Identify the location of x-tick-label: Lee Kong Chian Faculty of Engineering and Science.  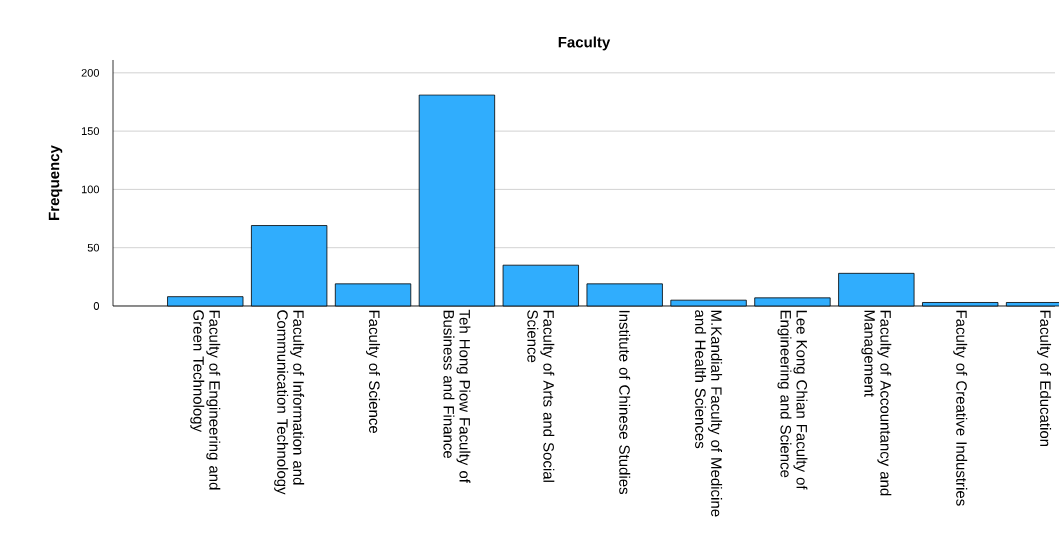
(792, 400).